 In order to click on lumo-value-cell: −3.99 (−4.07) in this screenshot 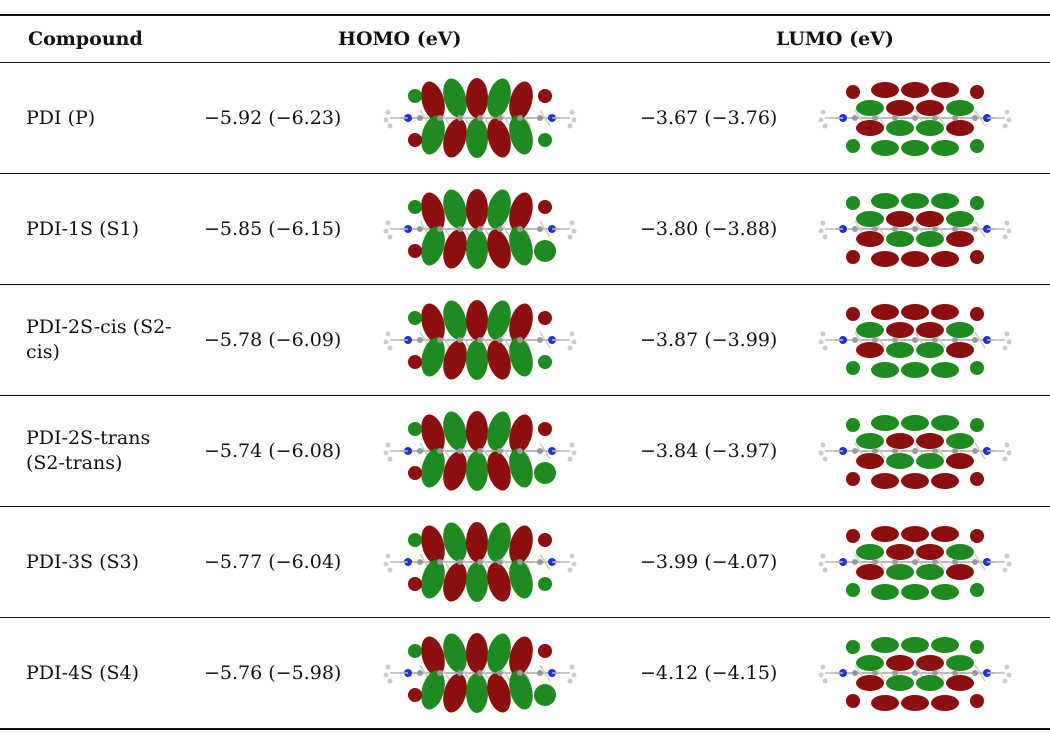, I will do `click(725, 562)`.